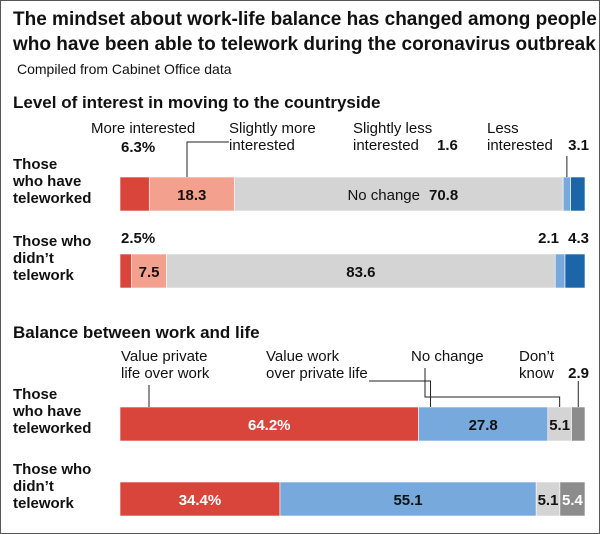 The image size is (600, 534). I want to click on chart-2-value-2-1: 34.4%, so click(200, 500).